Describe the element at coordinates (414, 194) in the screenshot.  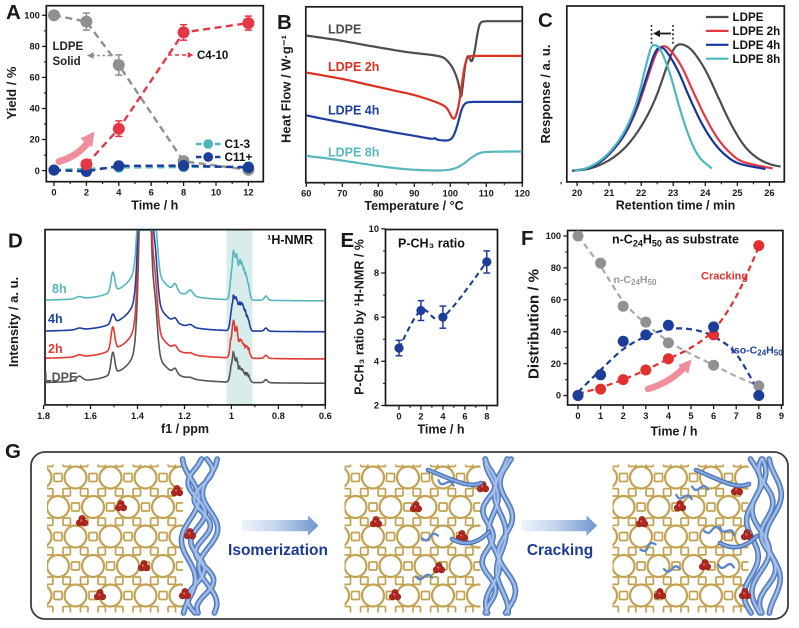
I see `svg-text: 90` at that location.